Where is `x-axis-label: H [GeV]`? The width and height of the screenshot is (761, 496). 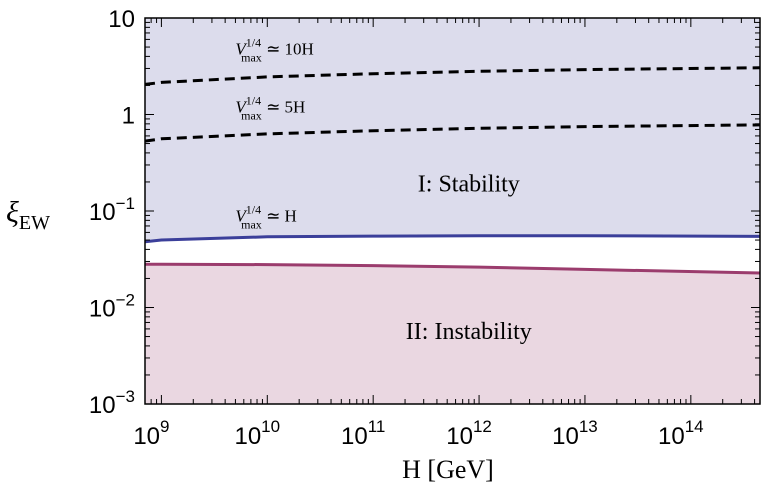 x-axis-label: H [GeV] is located at coordinates (448, 469).